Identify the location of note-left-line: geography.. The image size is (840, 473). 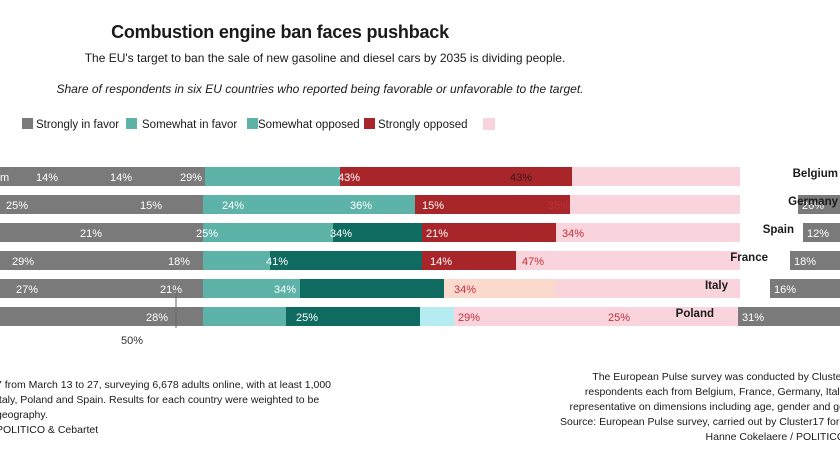
(24, 415).